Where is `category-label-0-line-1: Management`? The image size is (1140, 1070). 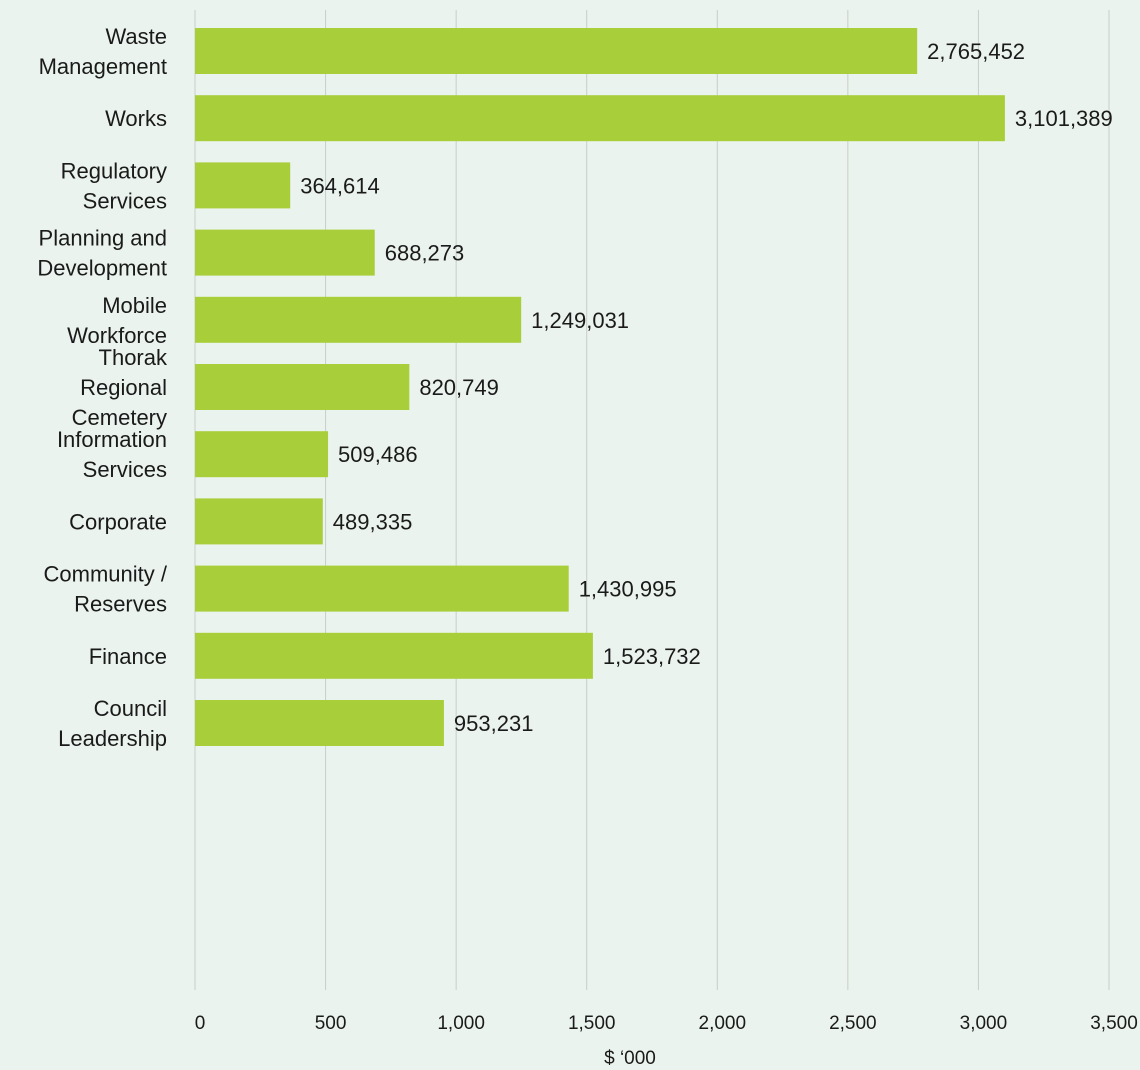 category-label-0-line-1: Management is located at coordinates (103, 66).